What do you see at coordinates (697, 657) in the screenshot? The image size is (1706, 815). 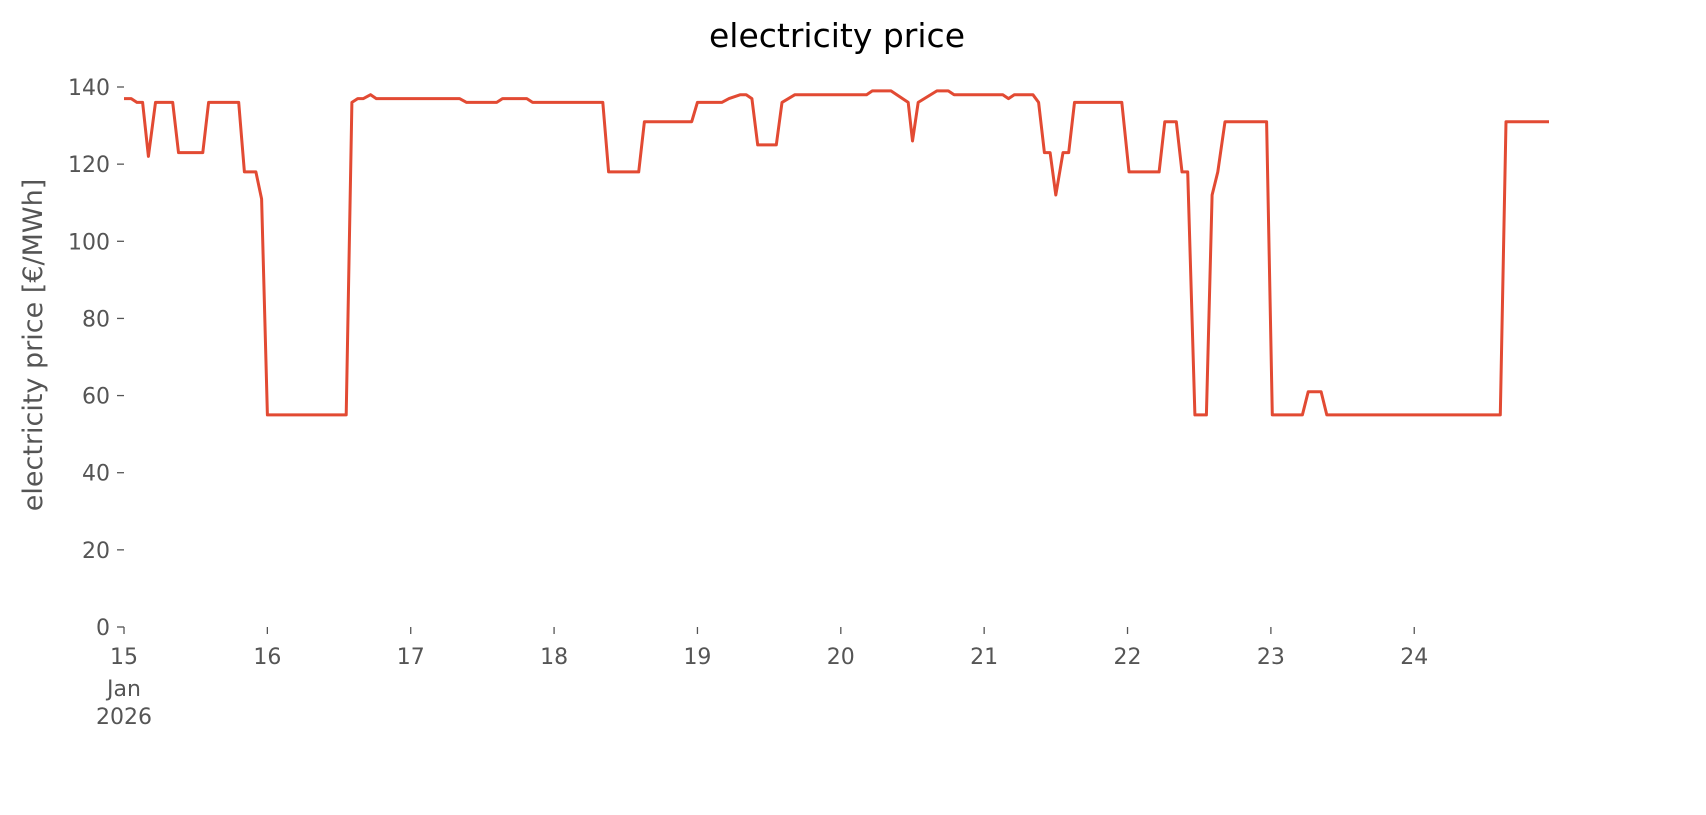 I see `x-tick-label: 19` at bounding box center [697, 657].